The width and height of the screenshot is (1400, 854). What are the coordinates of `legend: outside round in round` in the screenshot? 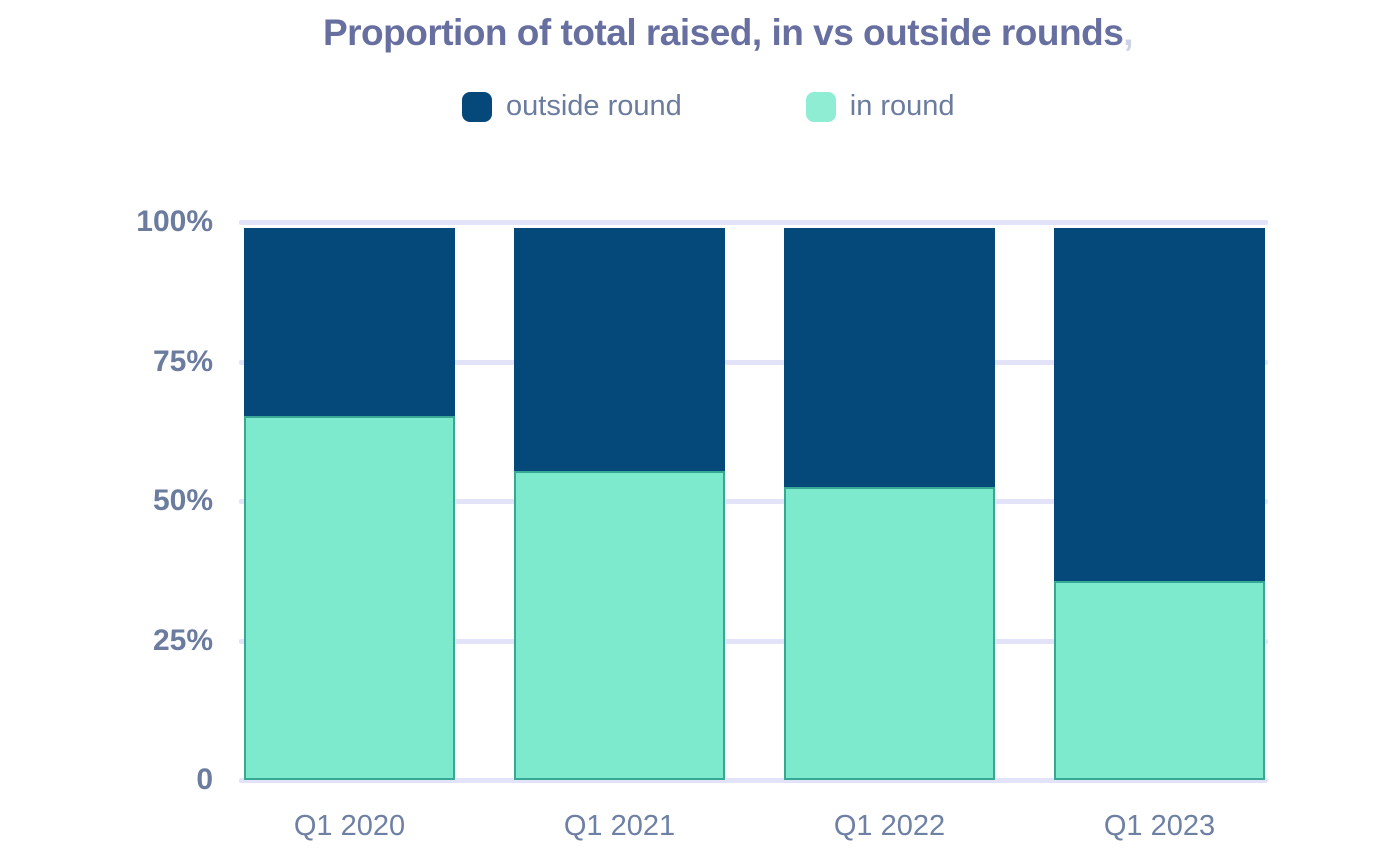 It's located at (708, 106).